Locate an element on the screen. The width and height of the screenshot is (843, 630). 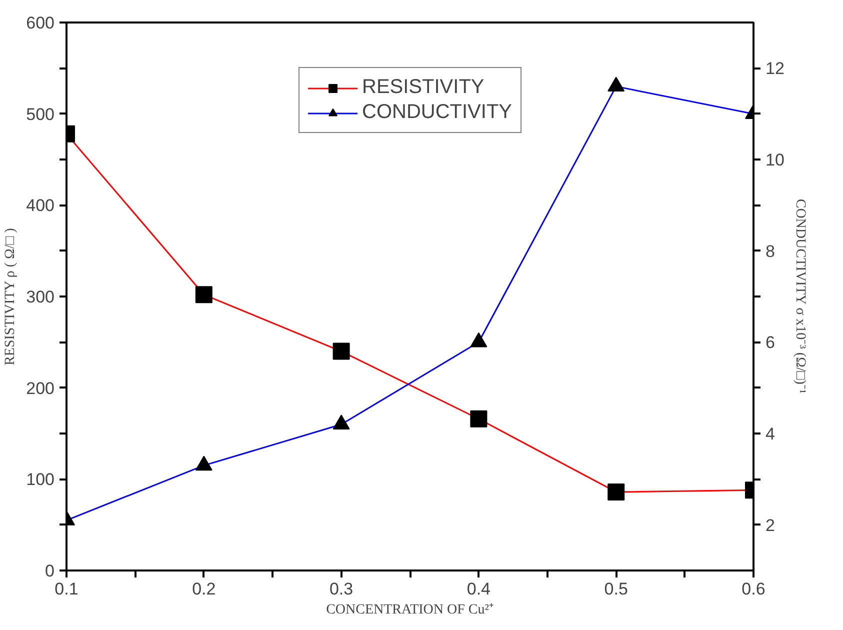
y2-tick-label: 8 is located at coordinates (770, 251).